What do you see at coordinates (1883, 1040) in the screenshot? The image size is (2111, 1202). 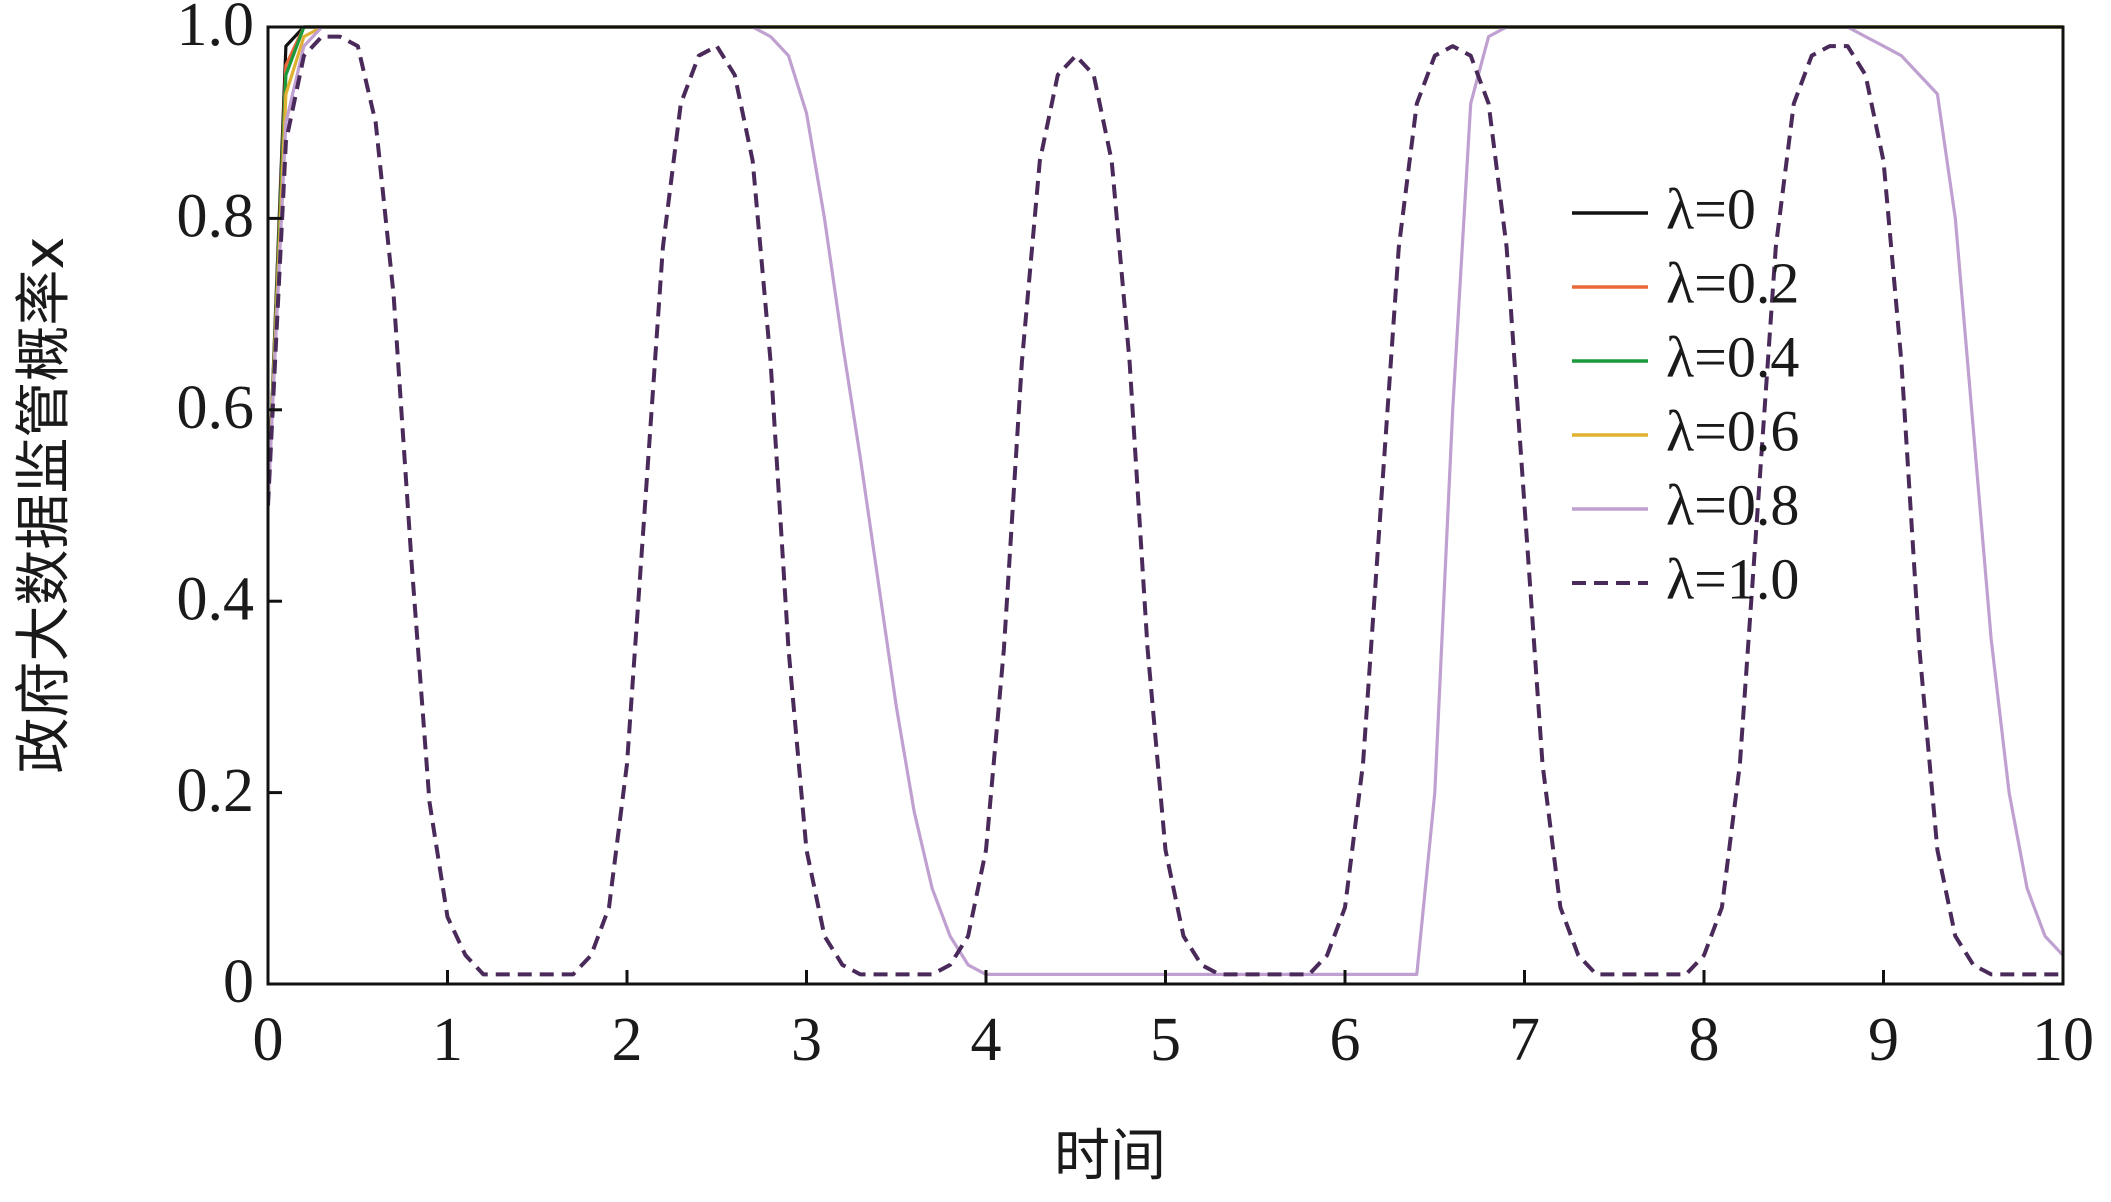 I see `x-tick-label: 9` at bounding box center [1883, 1040].